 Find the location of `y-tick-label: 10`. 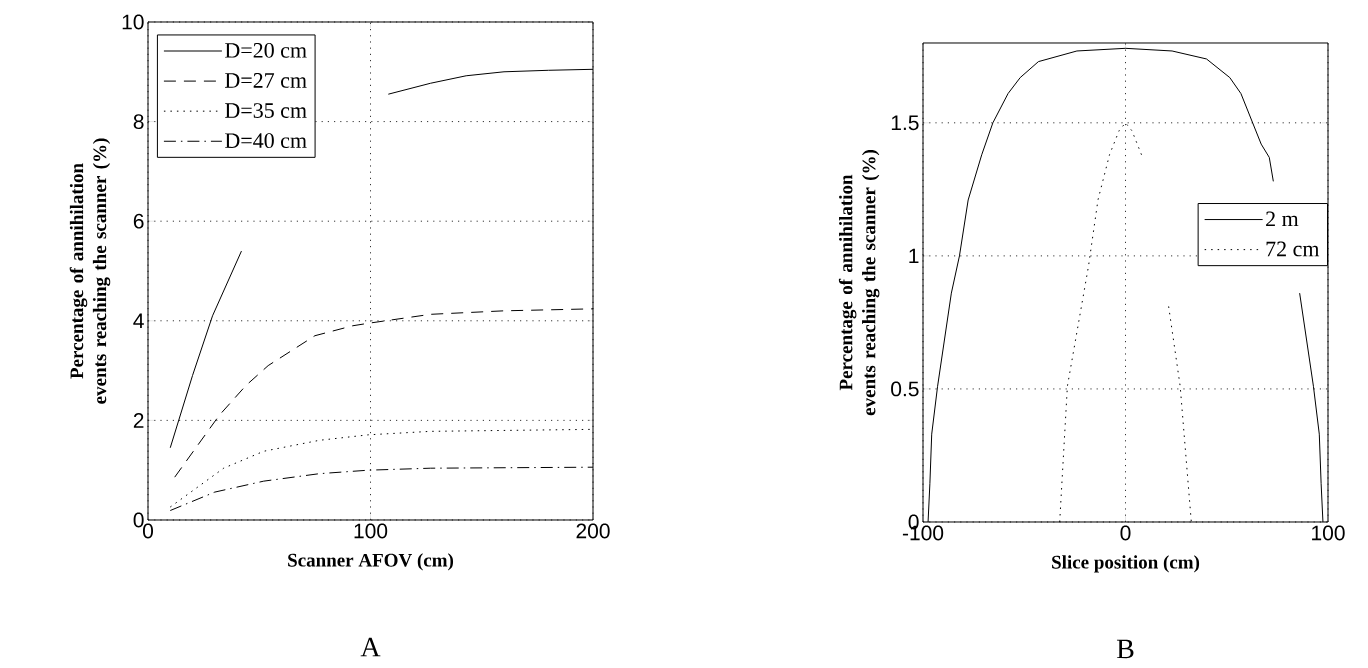

y-tick-label: 10 is located at coordinates (133, 22).